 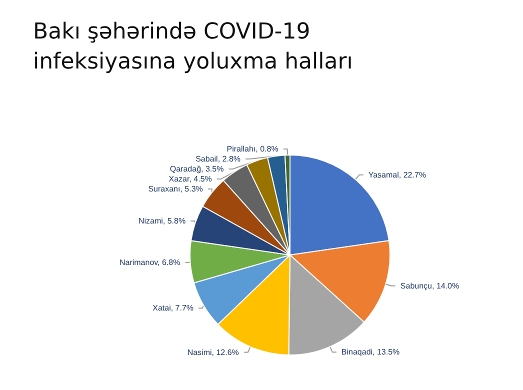 I want to click on slice-label: Suraxanı, 5.3%, so click(x=175, y=189).